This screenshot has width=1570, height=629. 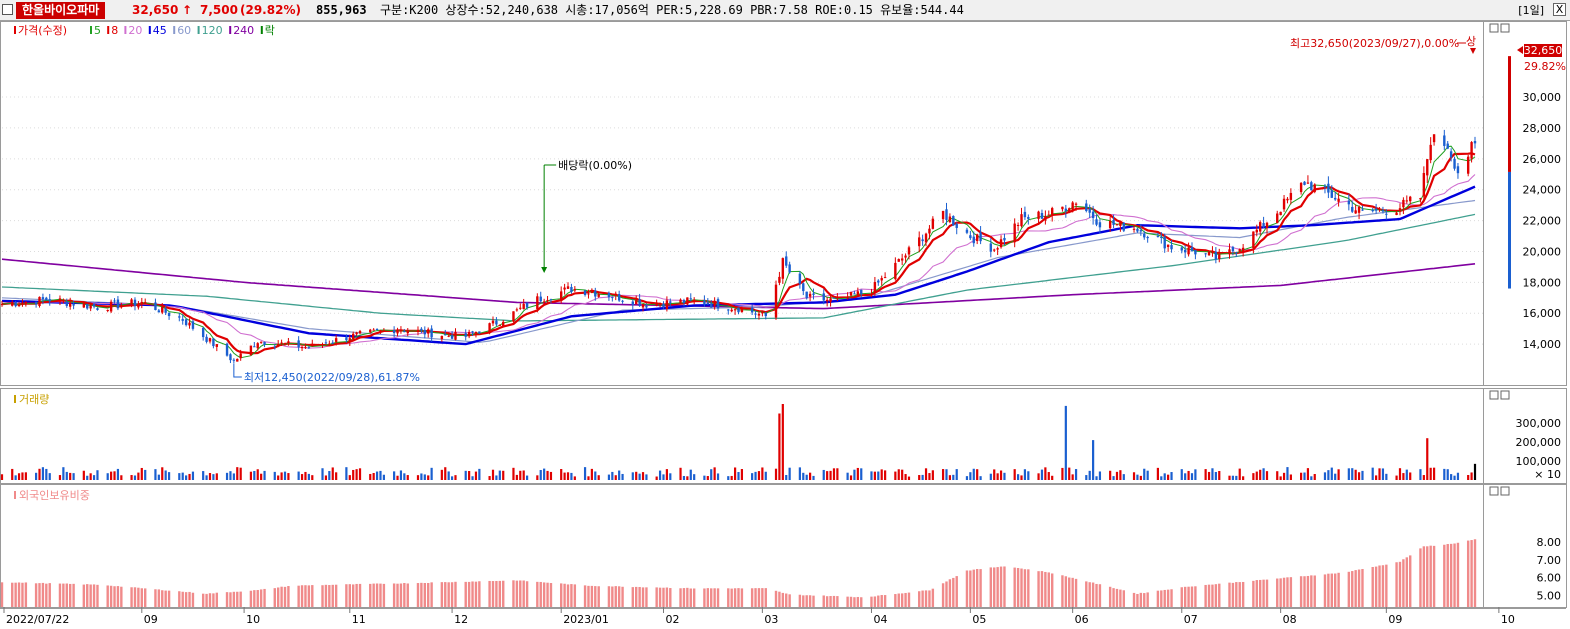 I want to click on foreign-panel-minimize-icon, so click(x=1494, y=491).